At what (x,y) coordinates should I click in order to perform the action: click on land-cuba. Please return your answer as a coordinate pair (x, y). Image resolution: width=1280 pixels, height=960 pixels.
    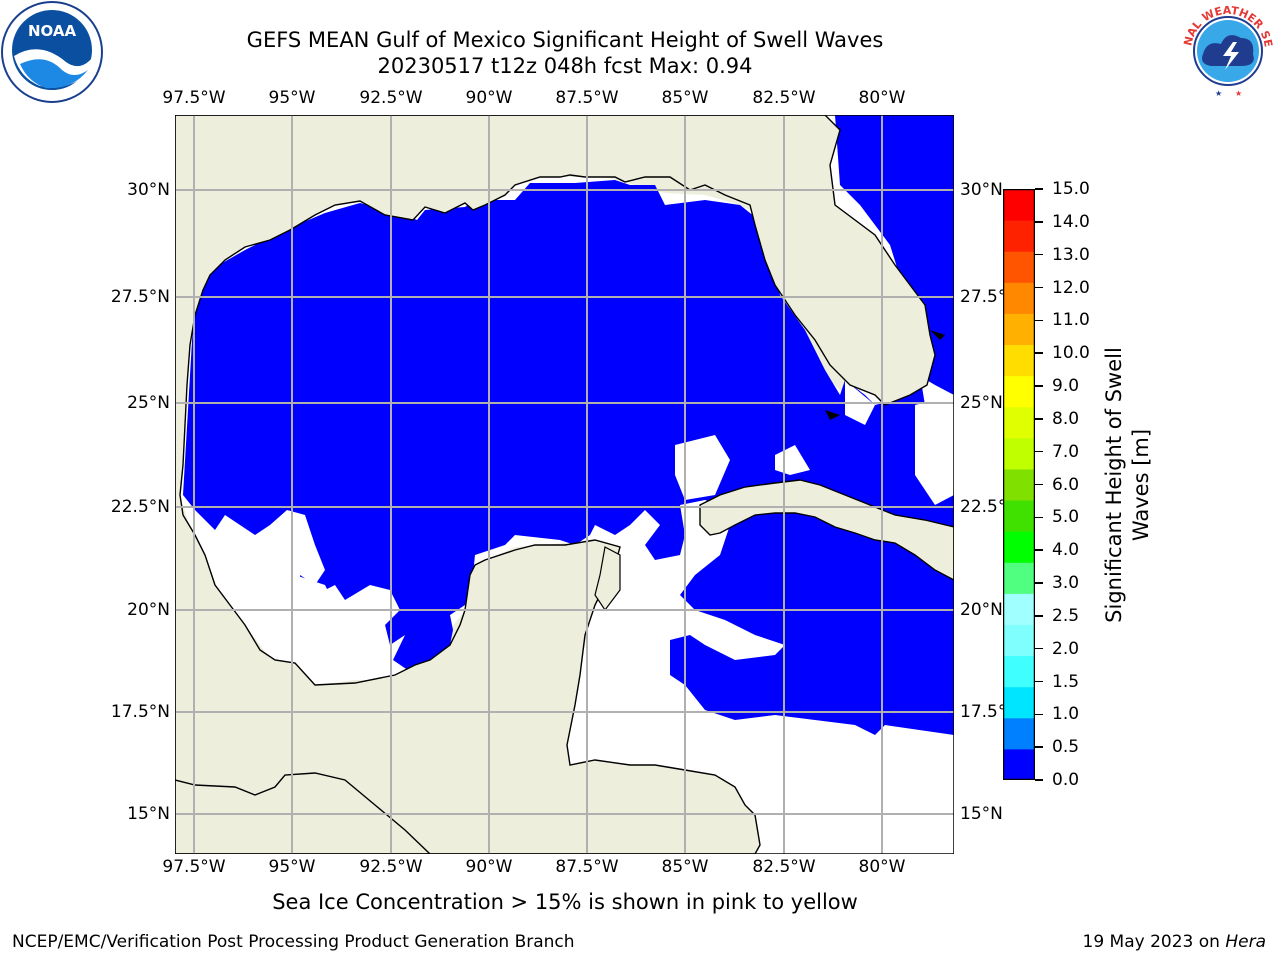
    Looking at the image, I should click on (826, 530).